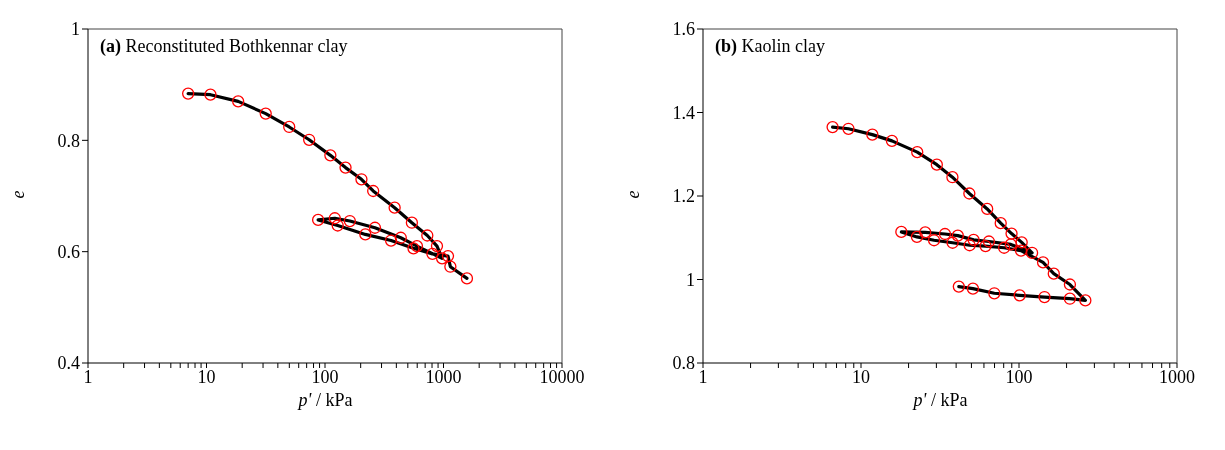  Describe the element at coordinates (683, 29) in the screenshot. I see `y-tick-label: 1.6` at that location.